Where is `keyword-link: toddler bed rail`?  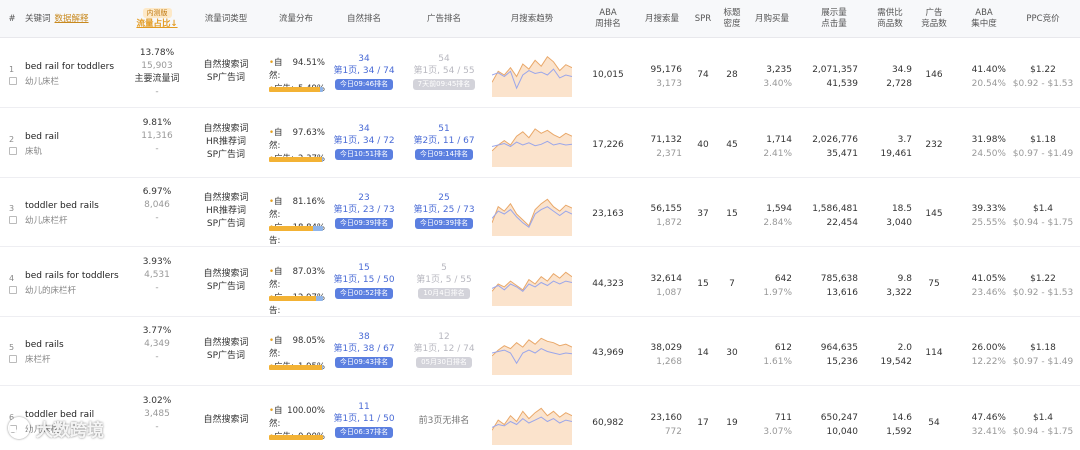
keyword-link: toddler bed rail is located at coordinates (60, 414).